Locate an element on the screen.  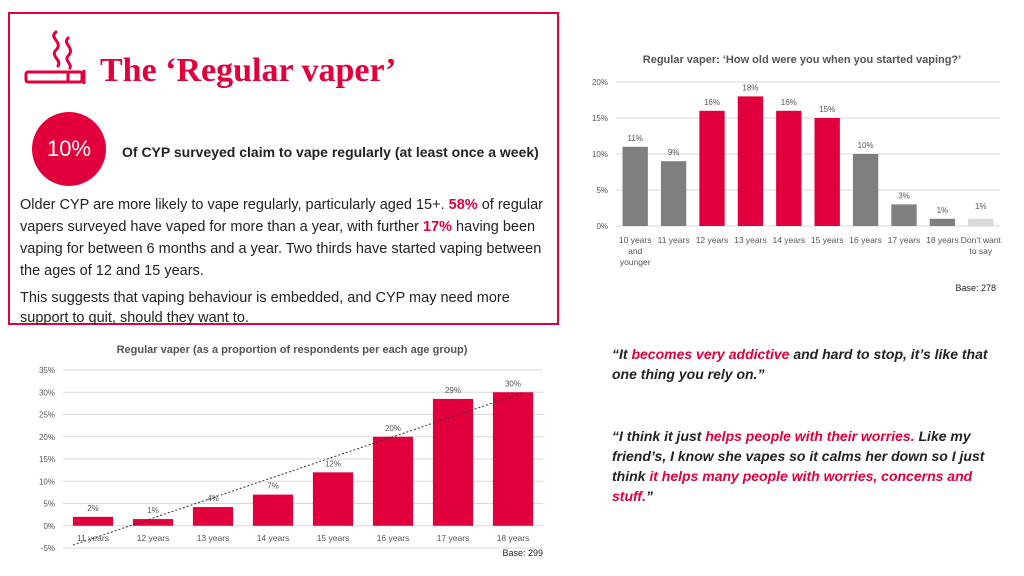
data-label: 2% is located at coordinates (93, 508).